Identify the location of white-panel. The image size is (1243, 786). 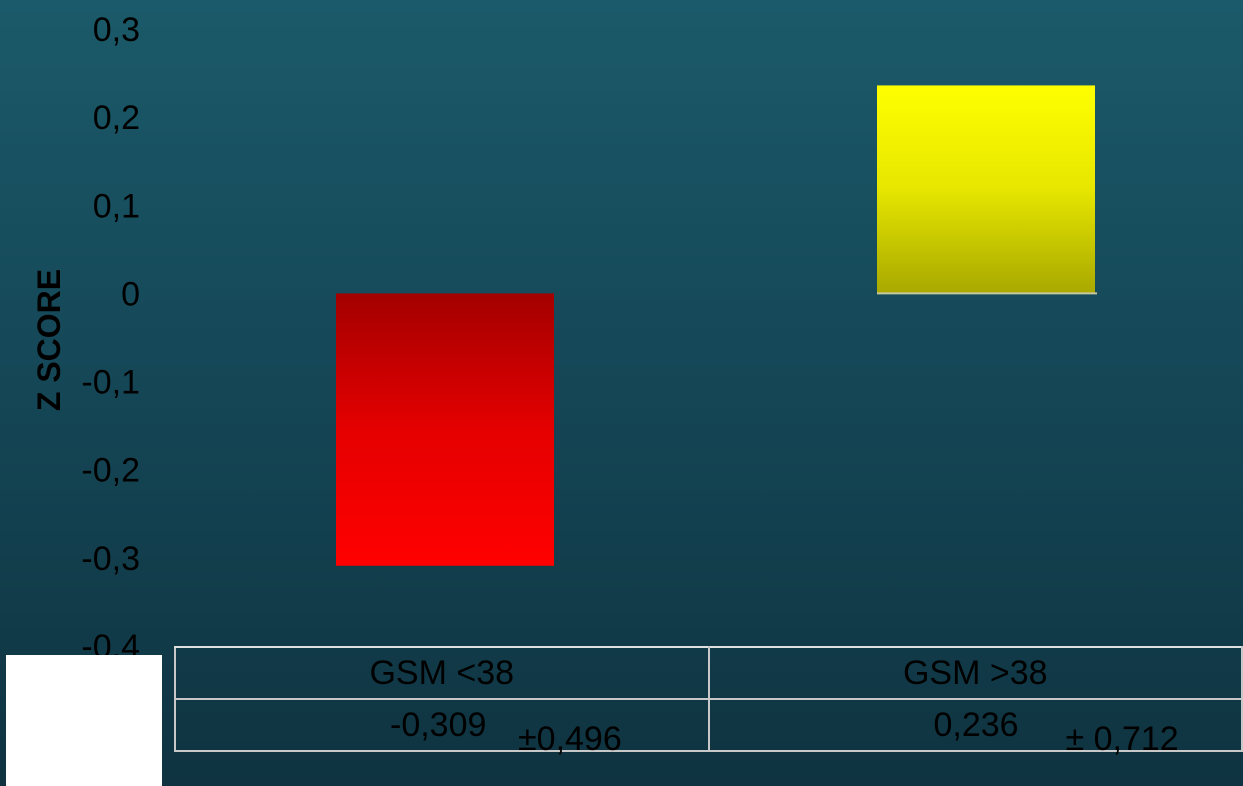
(84, 720).